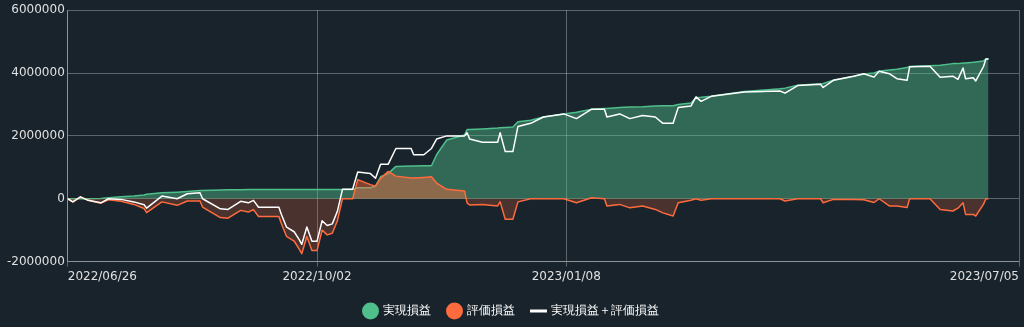 Image resolution: width=1024 pixels, height=327 pixels. I want to click on y-tick-label: -2000000, so click(35, 260).